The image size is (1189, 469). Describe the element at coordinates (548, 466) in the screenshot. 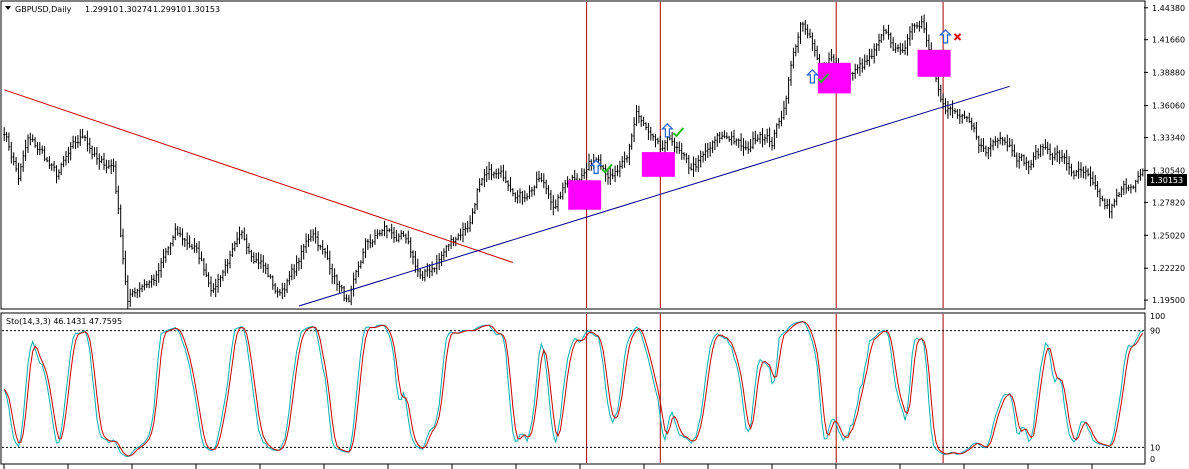

I see `time-axis` at that location.